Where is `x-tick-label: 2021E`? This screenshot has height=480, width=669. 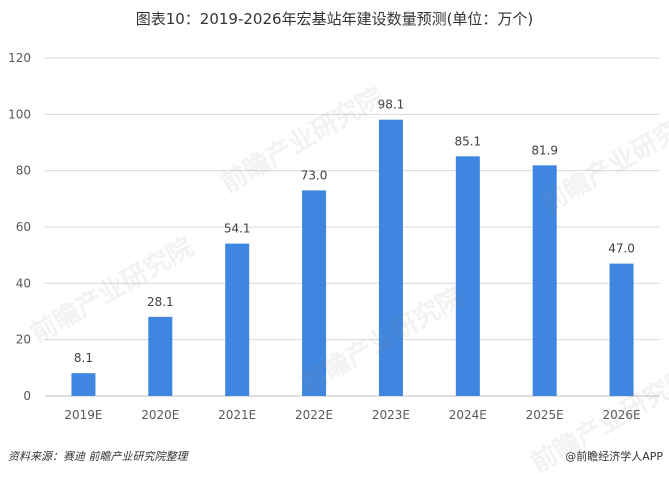 x-tick-label: 2021E is located at coordinates (237, 415).